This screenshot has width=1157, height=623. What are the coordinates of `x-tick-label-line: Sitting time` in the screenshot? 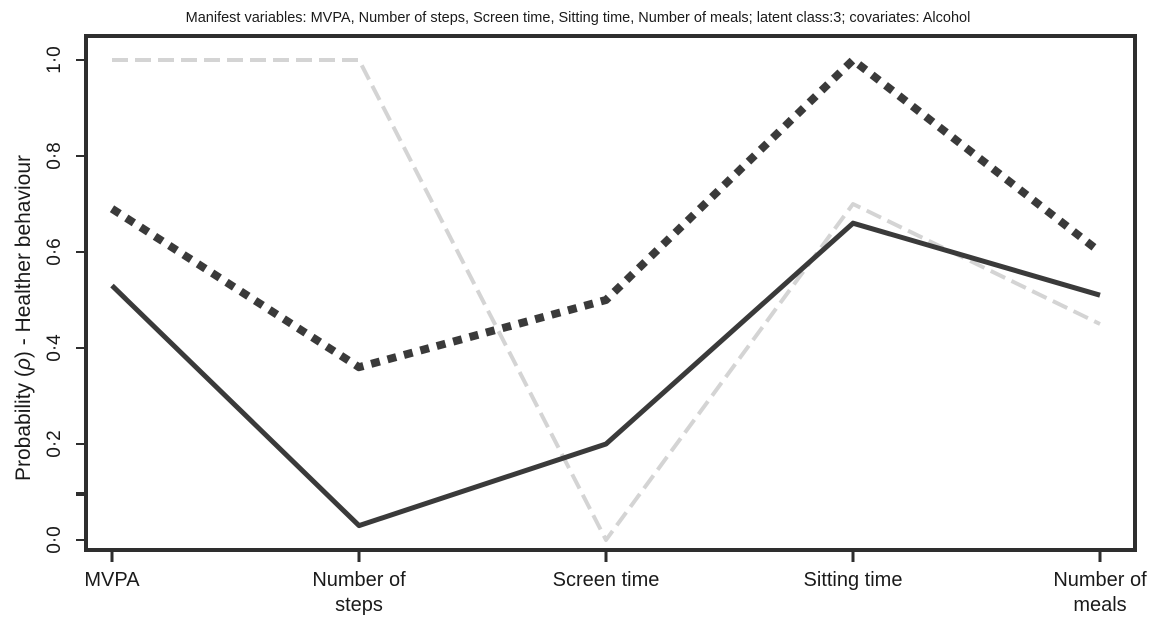 It's located at (853, 580).